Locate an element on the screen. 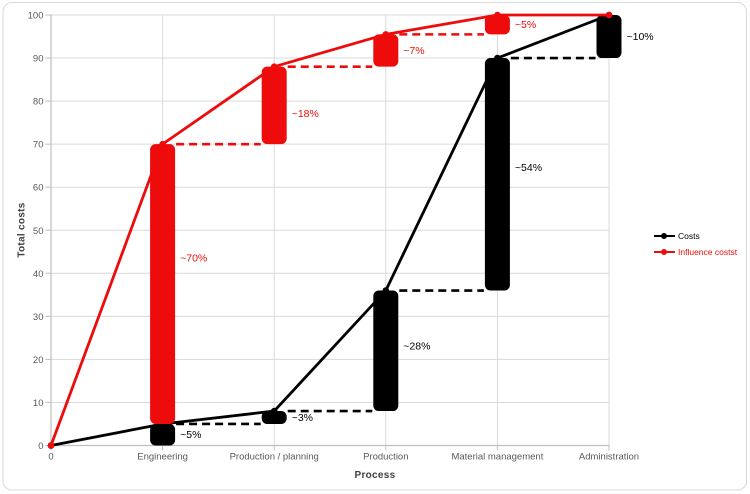 The height and width of the screenshot is (494, 750). y-tick-label: 70 is located at coordinates (38, 145).